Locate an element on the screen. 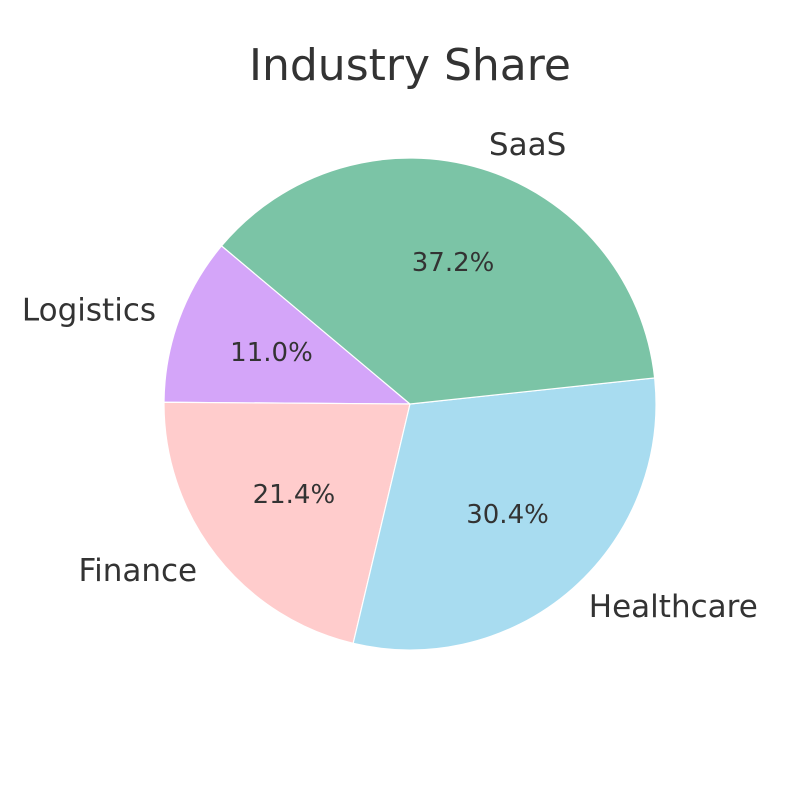 This screenshot has height=800, width=800. category-label-finance: Finance is located at coordinates (138, 571).